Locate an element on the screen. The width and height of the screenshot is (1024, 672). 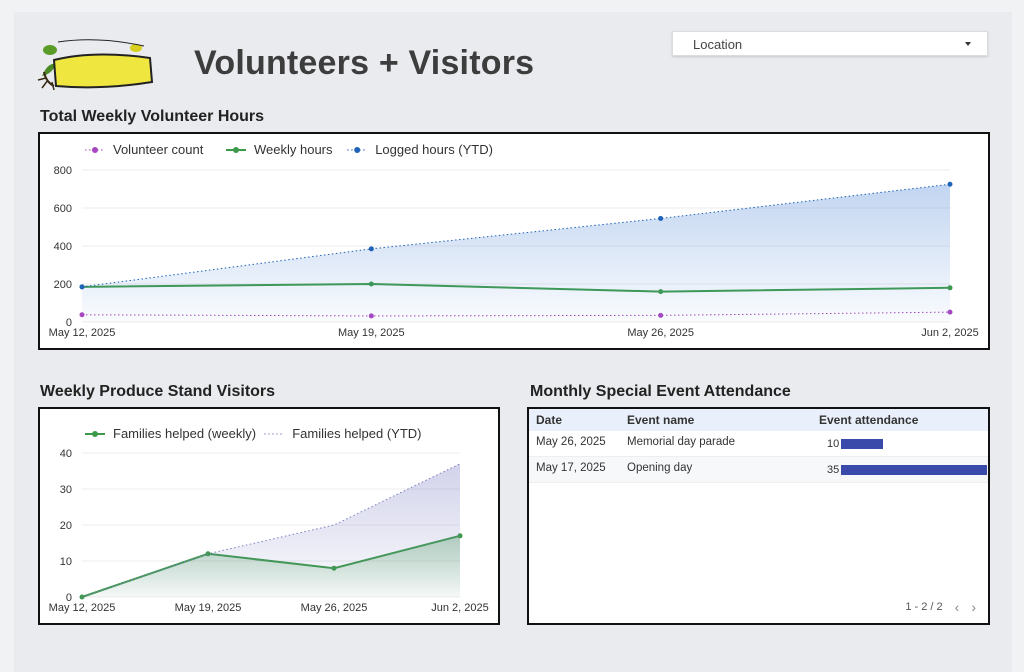
pagination-text: 1 - 2 / 2 is located at coordinates (924, 607).